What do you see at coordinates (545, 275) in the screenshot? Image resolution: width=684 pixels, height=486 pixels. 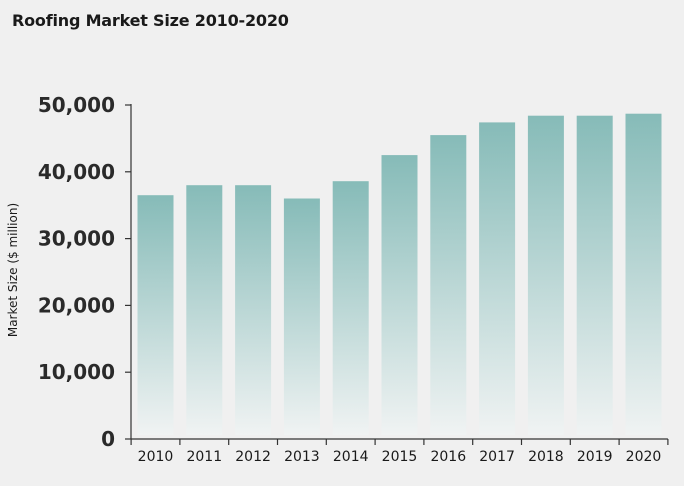 I see `bar-2018` at bounding box center [545, 275].